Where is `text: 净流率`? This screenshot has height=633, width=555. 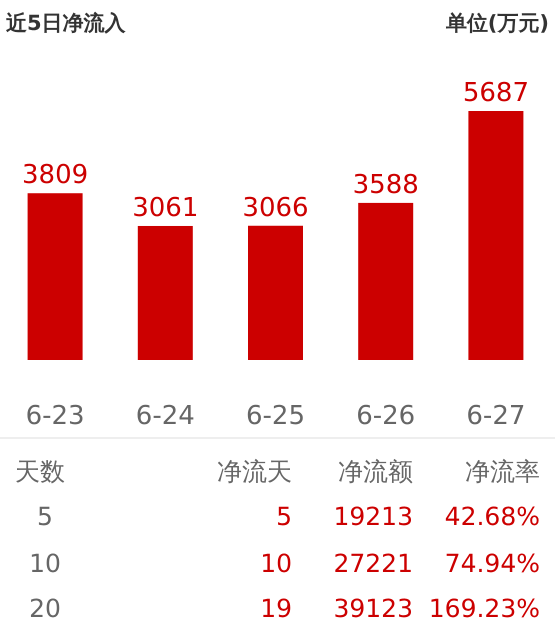 text: 净流率 is located at coordinates (502, 471).